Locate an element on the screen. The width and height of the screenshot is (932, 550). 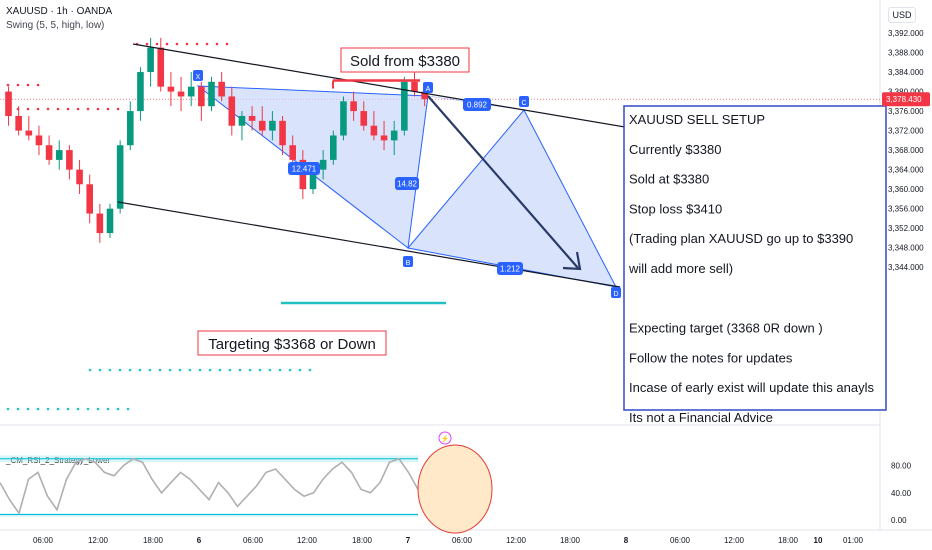
setup-box-line: Stop loss $3410 is located at coordinates (675, 208).